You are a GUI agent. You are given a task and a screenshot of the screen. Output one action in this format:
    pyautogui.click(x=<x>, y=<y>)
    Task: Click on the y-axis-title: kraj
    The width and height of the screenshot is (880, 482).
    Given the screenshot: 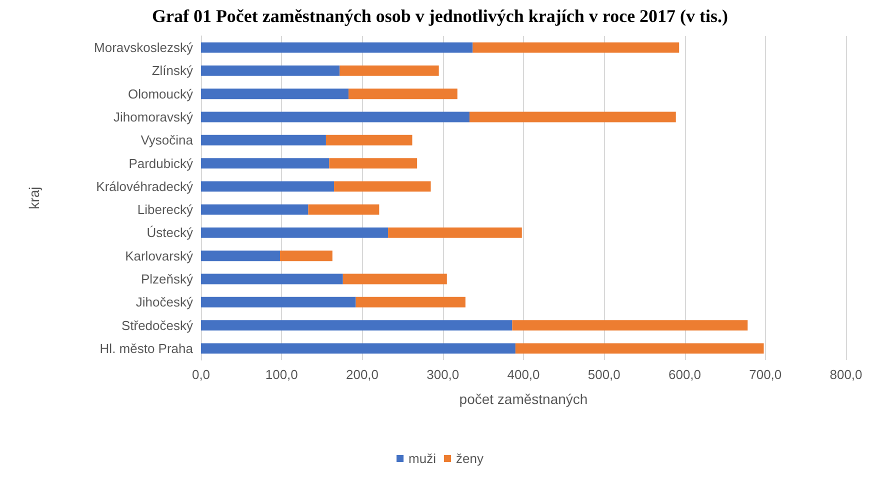 What is the action you would take?
    pyautogui.click(x=34, y=198)
    